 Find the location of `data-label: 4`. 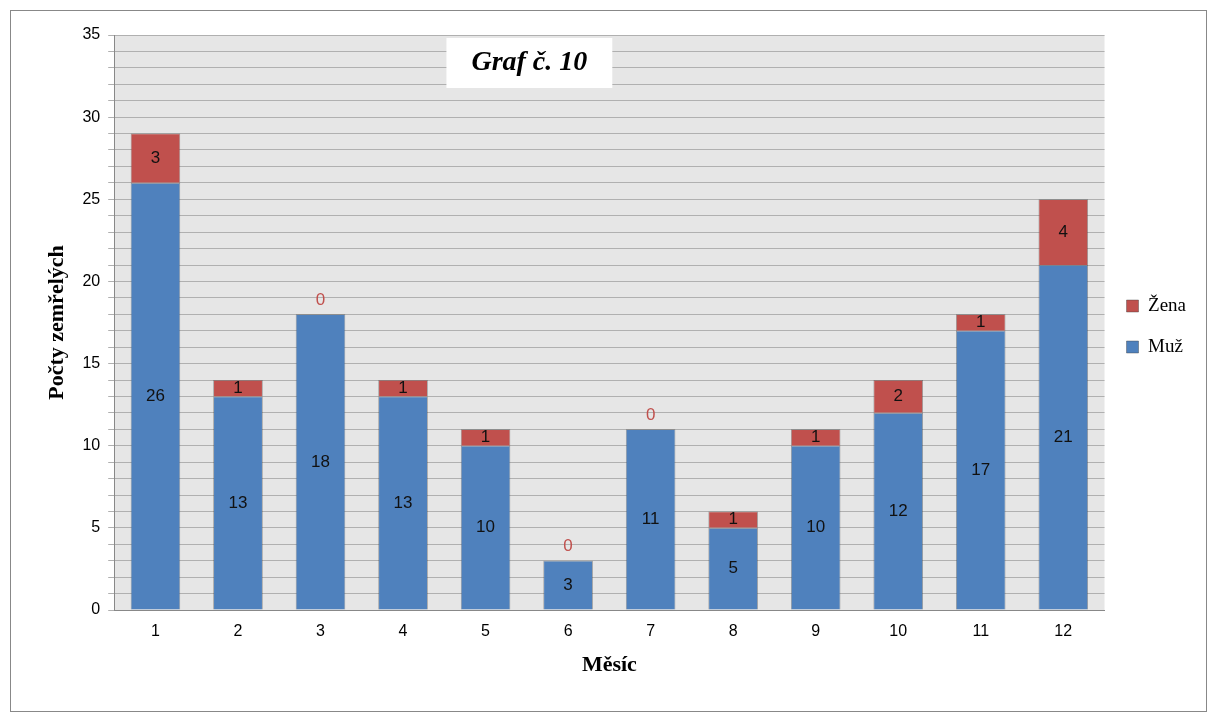

data-label: 4 is located at coordinates (1063, 231).